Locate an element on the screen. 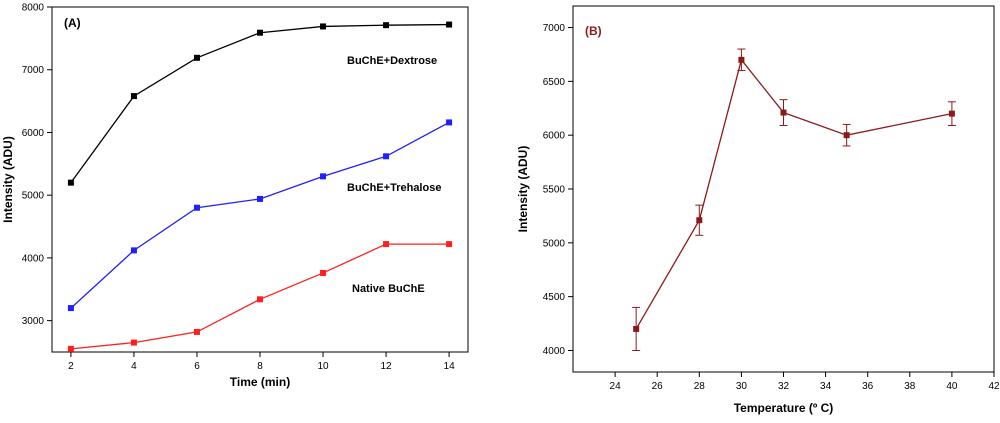 The height and width of the screenshot is (423, 1000). x-tick-label: 30 is located at coordinates (742, 386).